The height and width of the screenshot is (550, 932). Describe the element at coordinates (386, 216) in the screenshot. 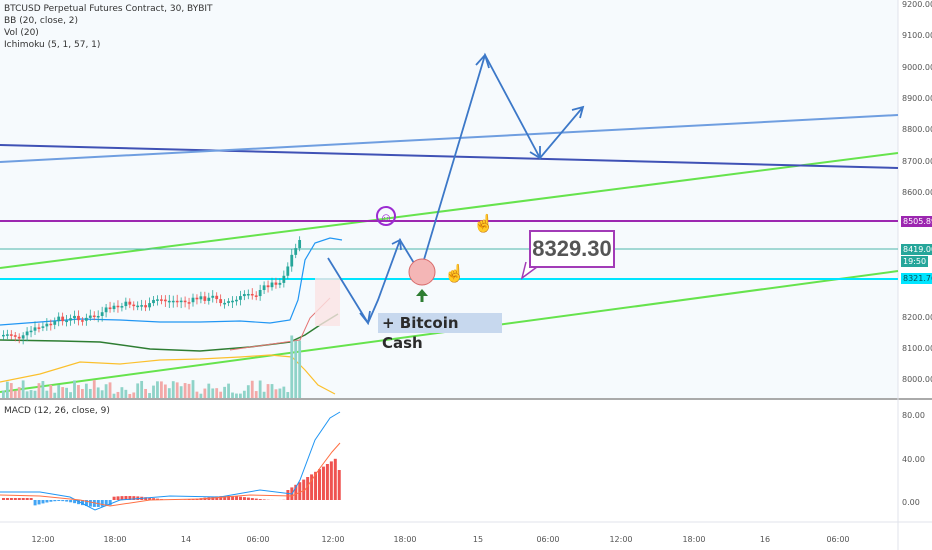

I see `smiley-icon: ☺` at that location.